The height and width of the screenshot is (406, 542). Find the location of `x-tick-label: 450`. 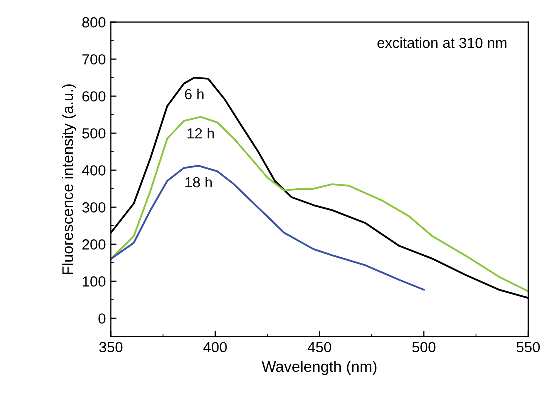

x-tick-label: 450 is located at coordinates (320, 347).